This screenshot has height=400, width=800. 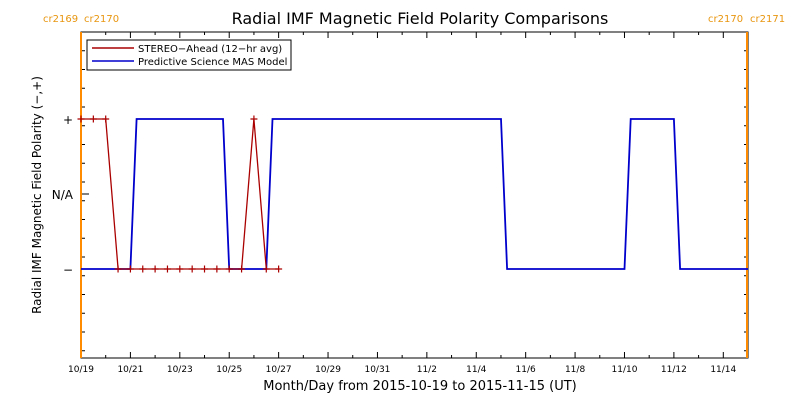 What do you see at coordinates (180, 370) in the screenshot?
I see `x-tick-label: 10/23` at bounding box center [180, 370].